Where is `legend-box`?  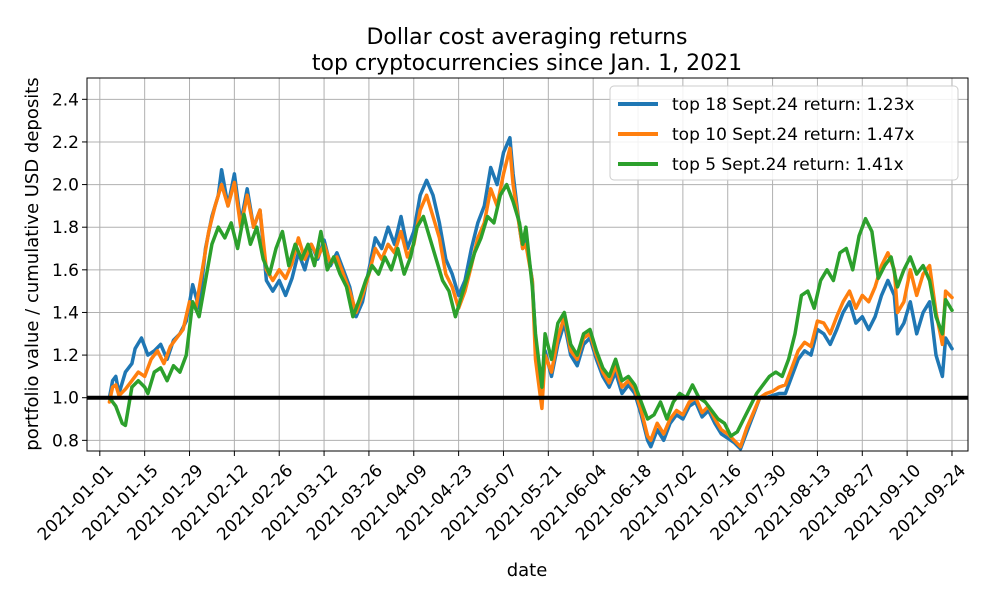
legend-box is located at coordinates (784, 133).